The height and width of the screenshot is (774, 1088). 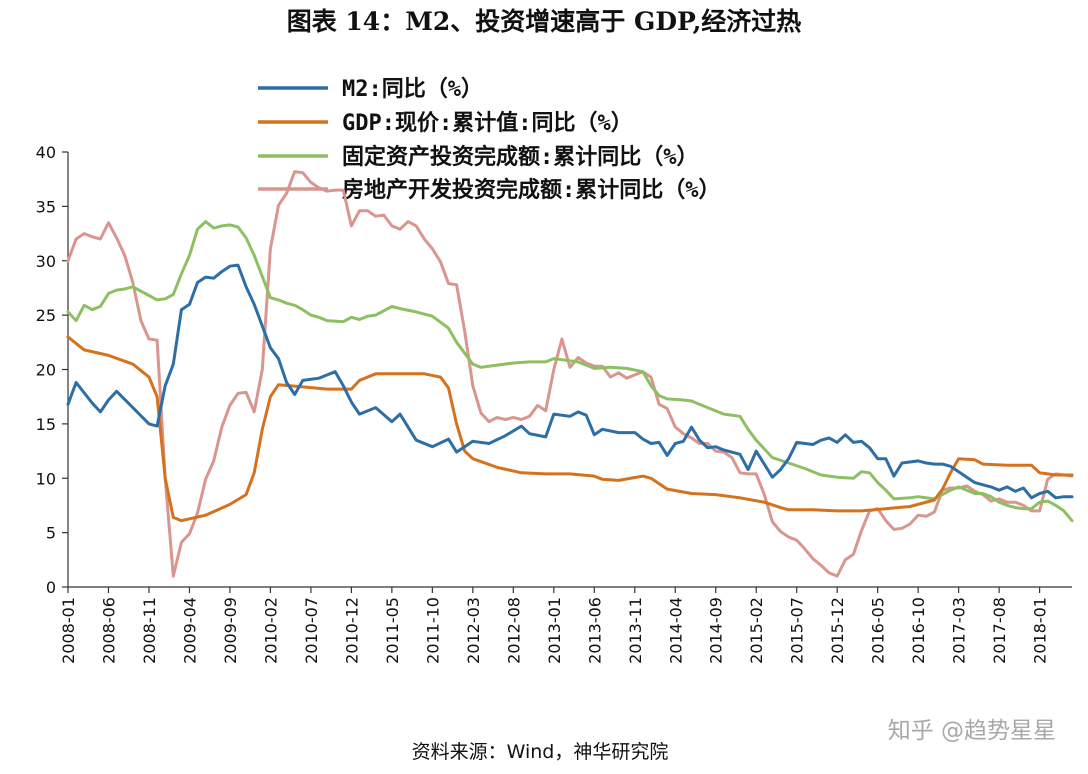 What do you see at coordinates (149, 630) in the screenshot?
I see `x-tick-label: 2008-11` at bounding box center [149, 630].